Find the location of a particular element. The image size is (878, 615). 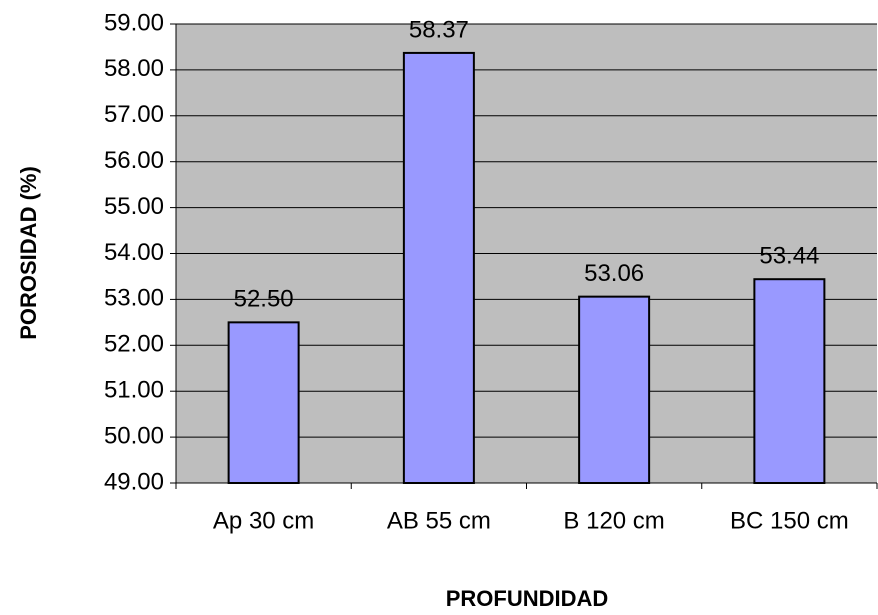

x-tick-label: B 120 cm is located at coordinates (613, 520).